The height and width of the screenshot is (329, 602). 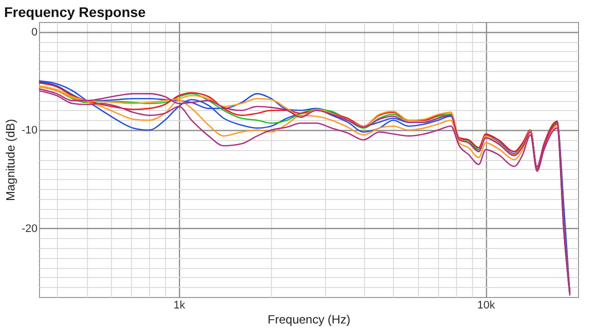 What do you see at coordinates (75, 12) in the screenshot?
I see `chart-title: Frequency Response` at bounding box center [75, 12].